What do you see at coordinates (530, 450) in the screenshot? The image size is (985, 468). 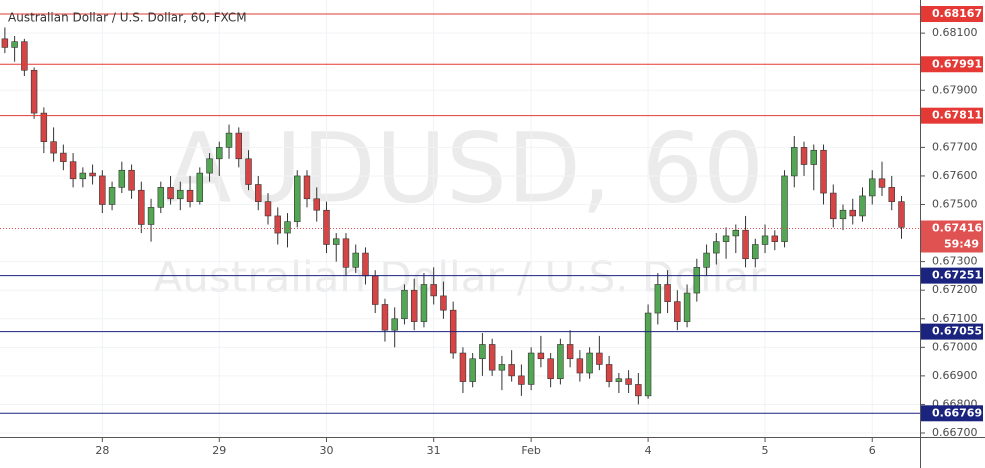 I see `x-tick-label: Feb` at bounding box center [530, 450].